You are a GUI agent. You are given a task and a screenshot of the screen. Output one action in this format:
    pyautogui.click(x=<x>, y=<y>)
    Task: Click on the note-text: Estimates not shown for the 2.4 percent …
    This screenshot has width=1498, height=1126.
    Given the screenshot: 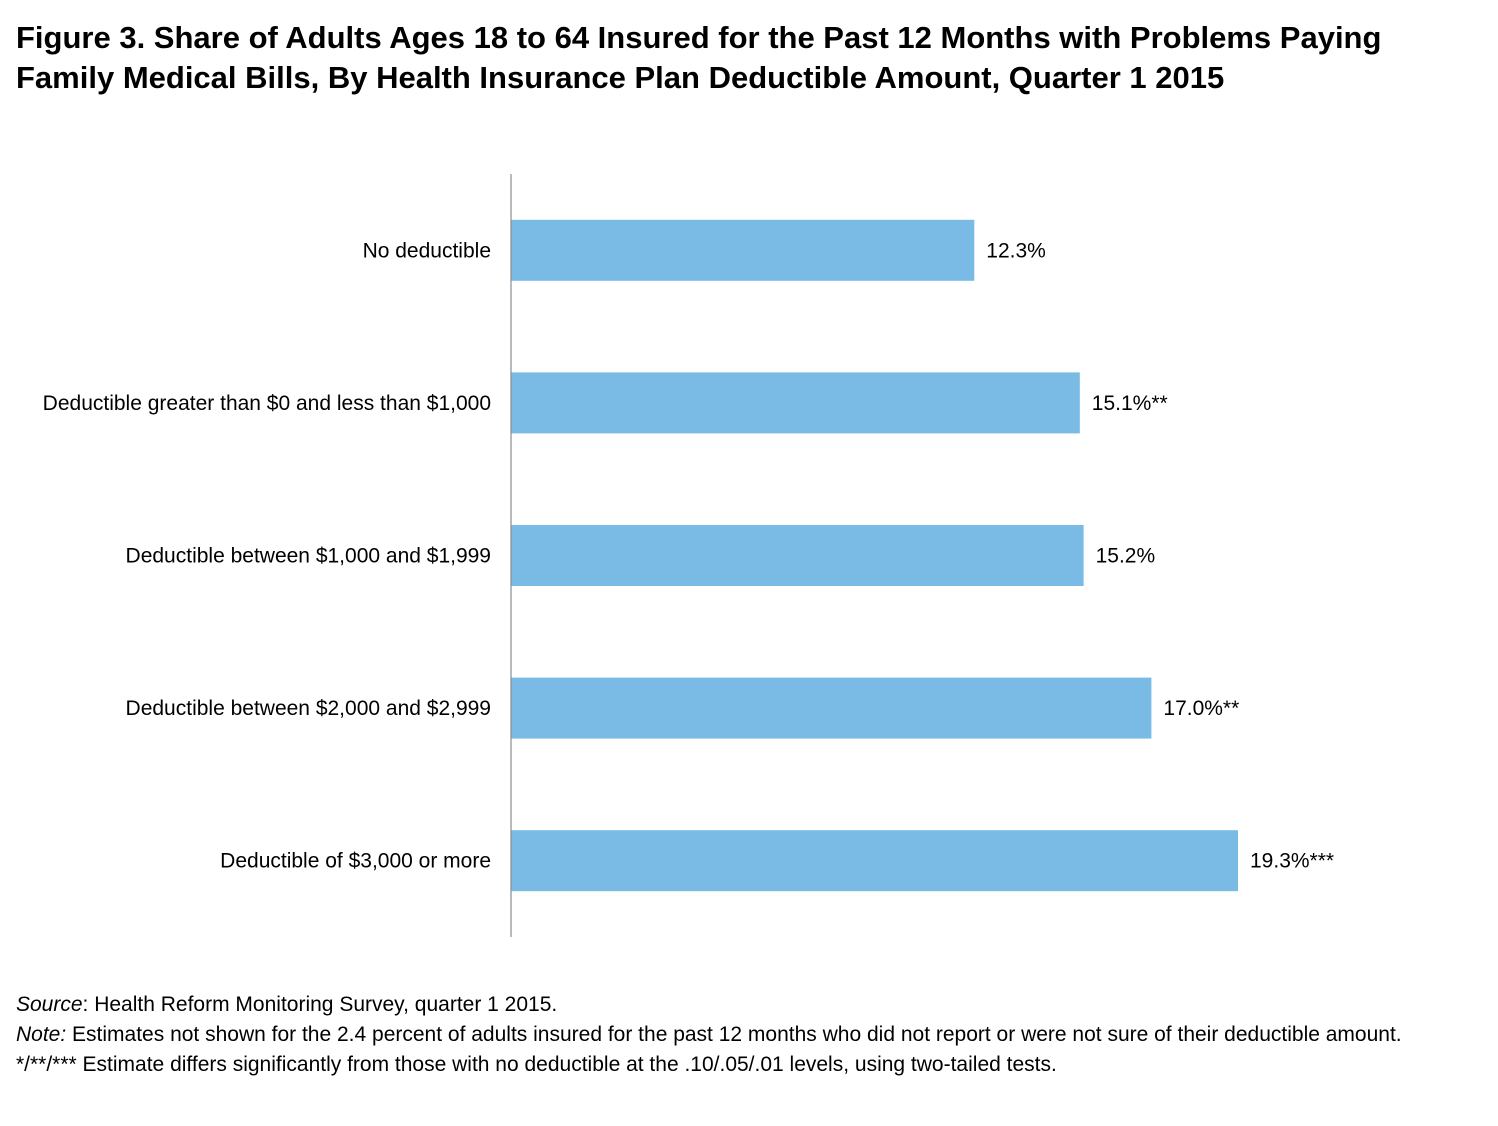 What is the action you would take?
    pyautogui.click(x=734, y=1034)
    